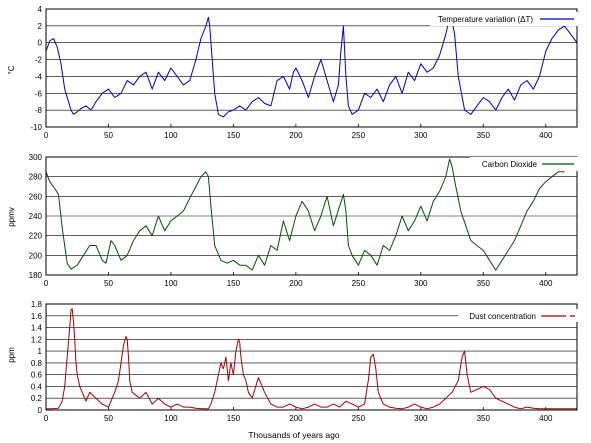 The width and height of the screenshot is (591, 443). I want to click on dust-y-tick-label: 1.2, so click(37, 339).